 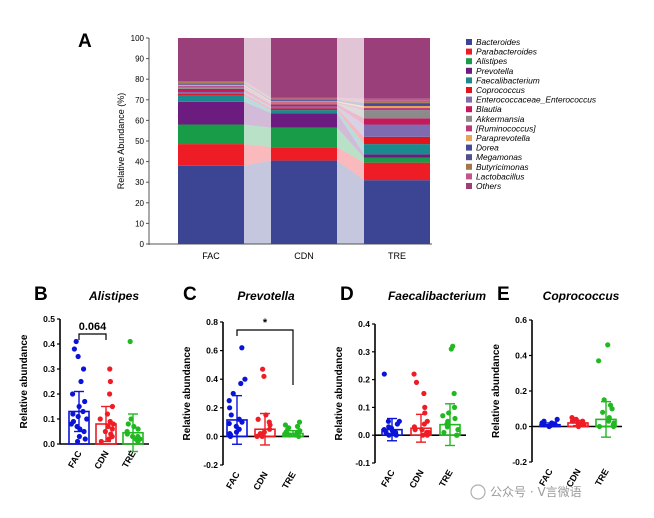 What do you see at coordinates (478, 492) in the screenshot?
I see `wechat-icon` at bounding box center [478, 492].